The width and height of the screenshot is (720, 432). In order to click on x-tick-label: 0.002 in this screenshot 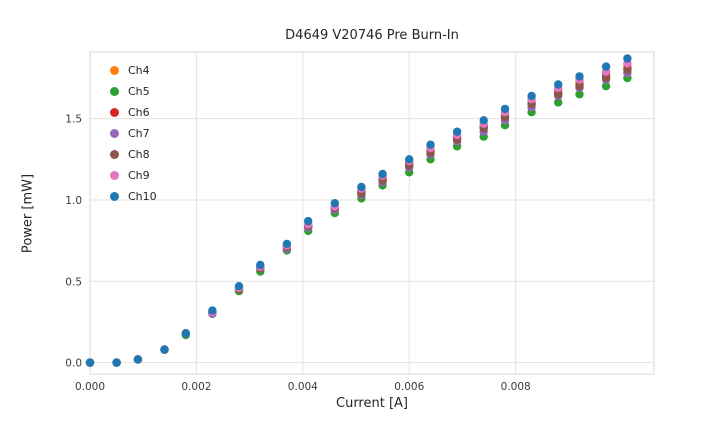, I will do `click(196, 387)`.